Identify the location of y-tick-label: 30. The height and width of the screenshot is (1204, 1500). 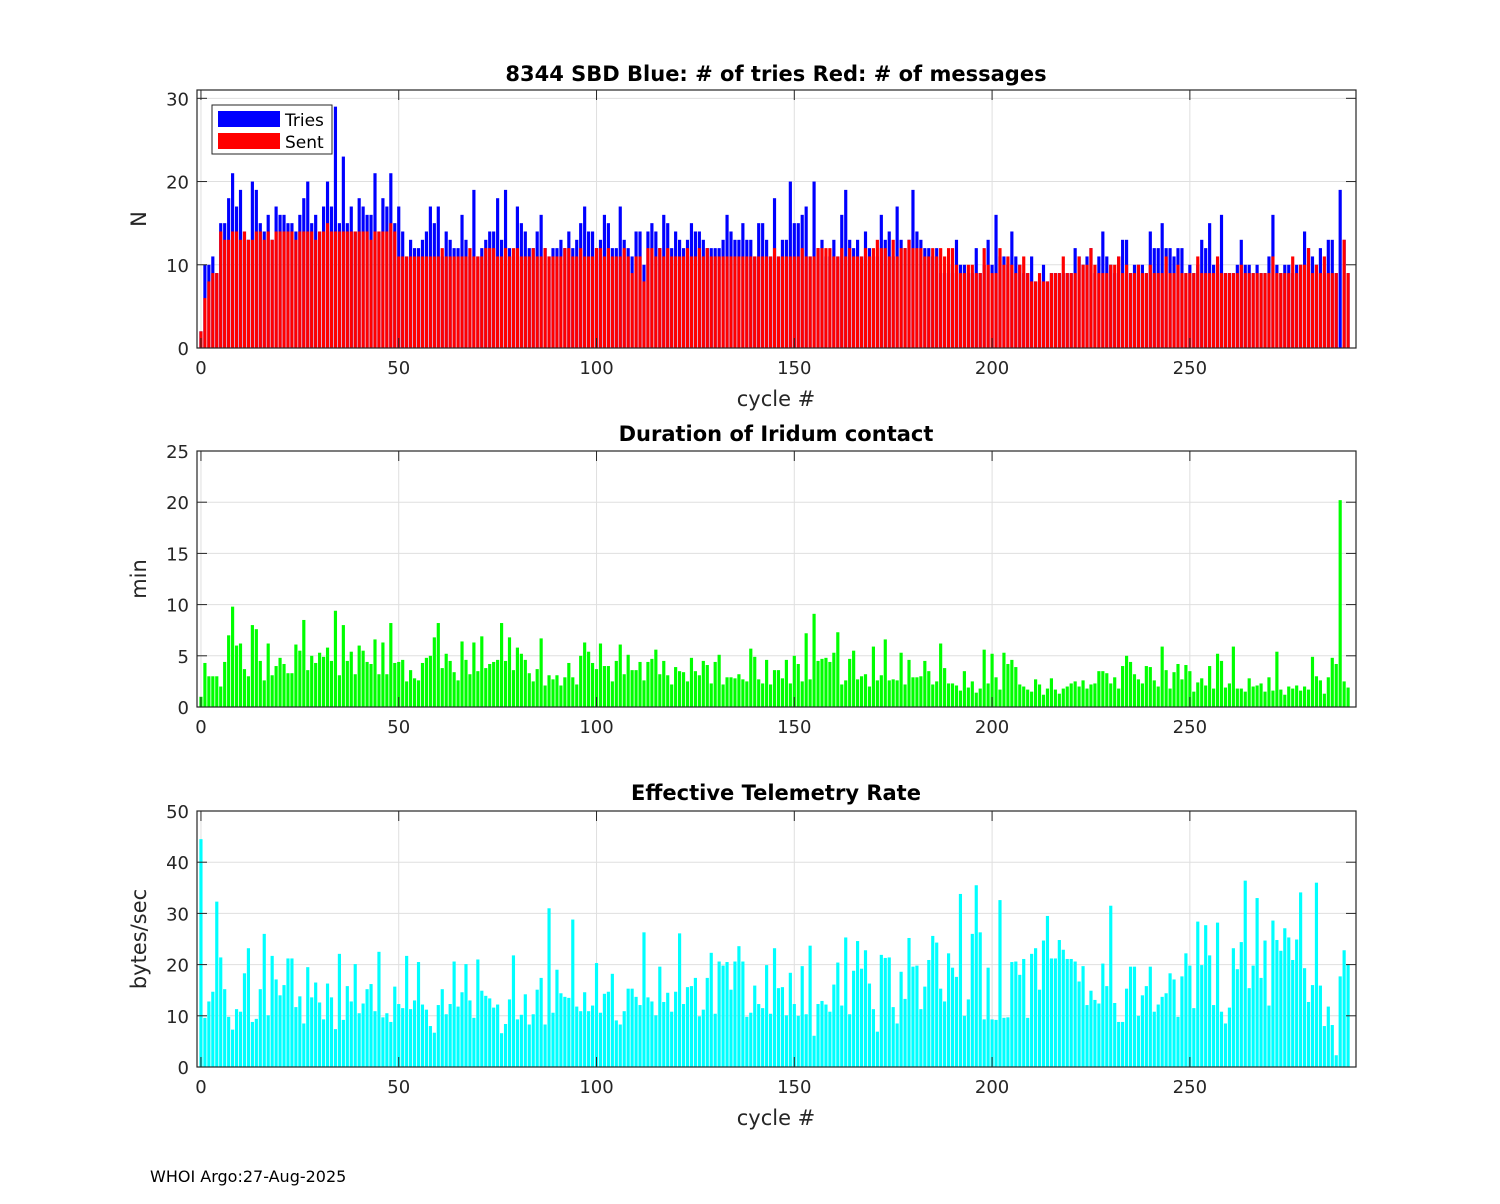
(177, 914).